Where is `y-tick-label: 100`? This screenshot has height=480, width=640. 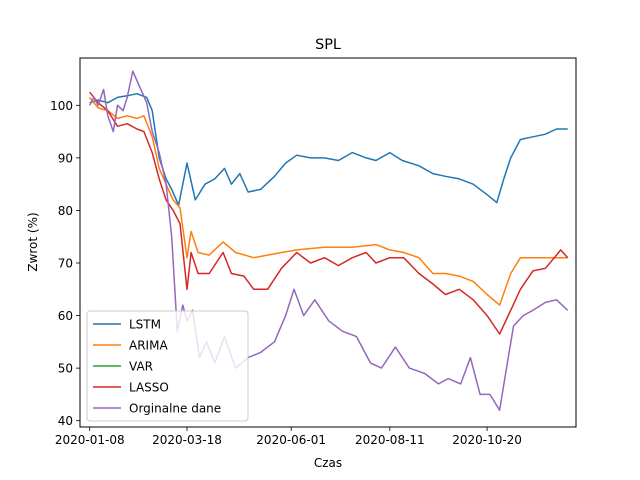 y-tick-label: 100 is located at coordinates (61, 106).